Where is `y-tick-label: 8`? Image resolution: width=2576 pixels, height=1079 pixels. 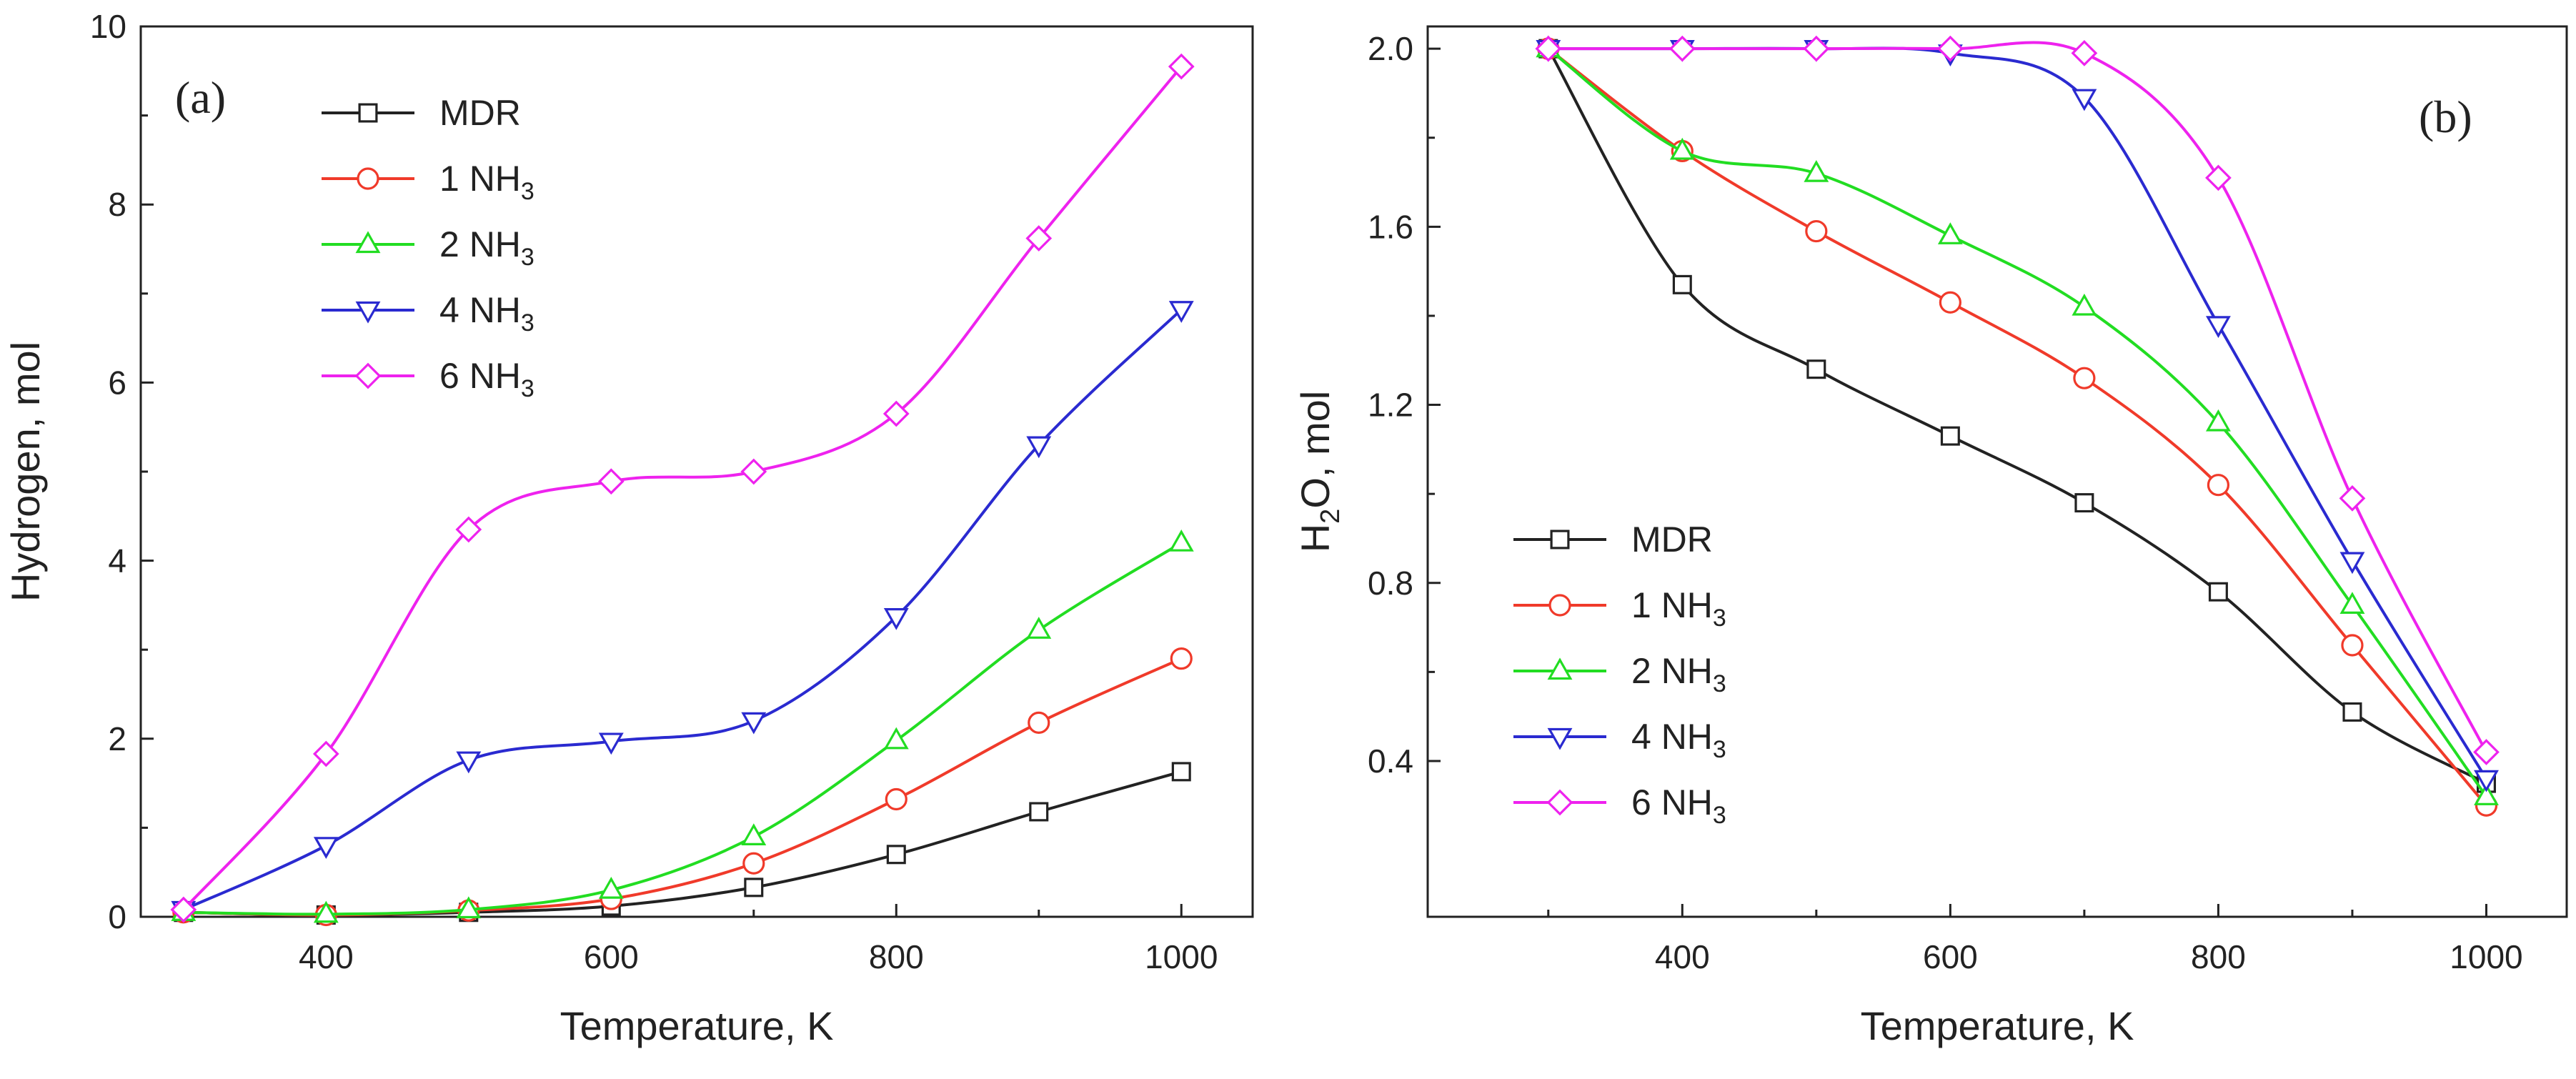 y-tick-label: 8 is located at coordinates (117, 204).